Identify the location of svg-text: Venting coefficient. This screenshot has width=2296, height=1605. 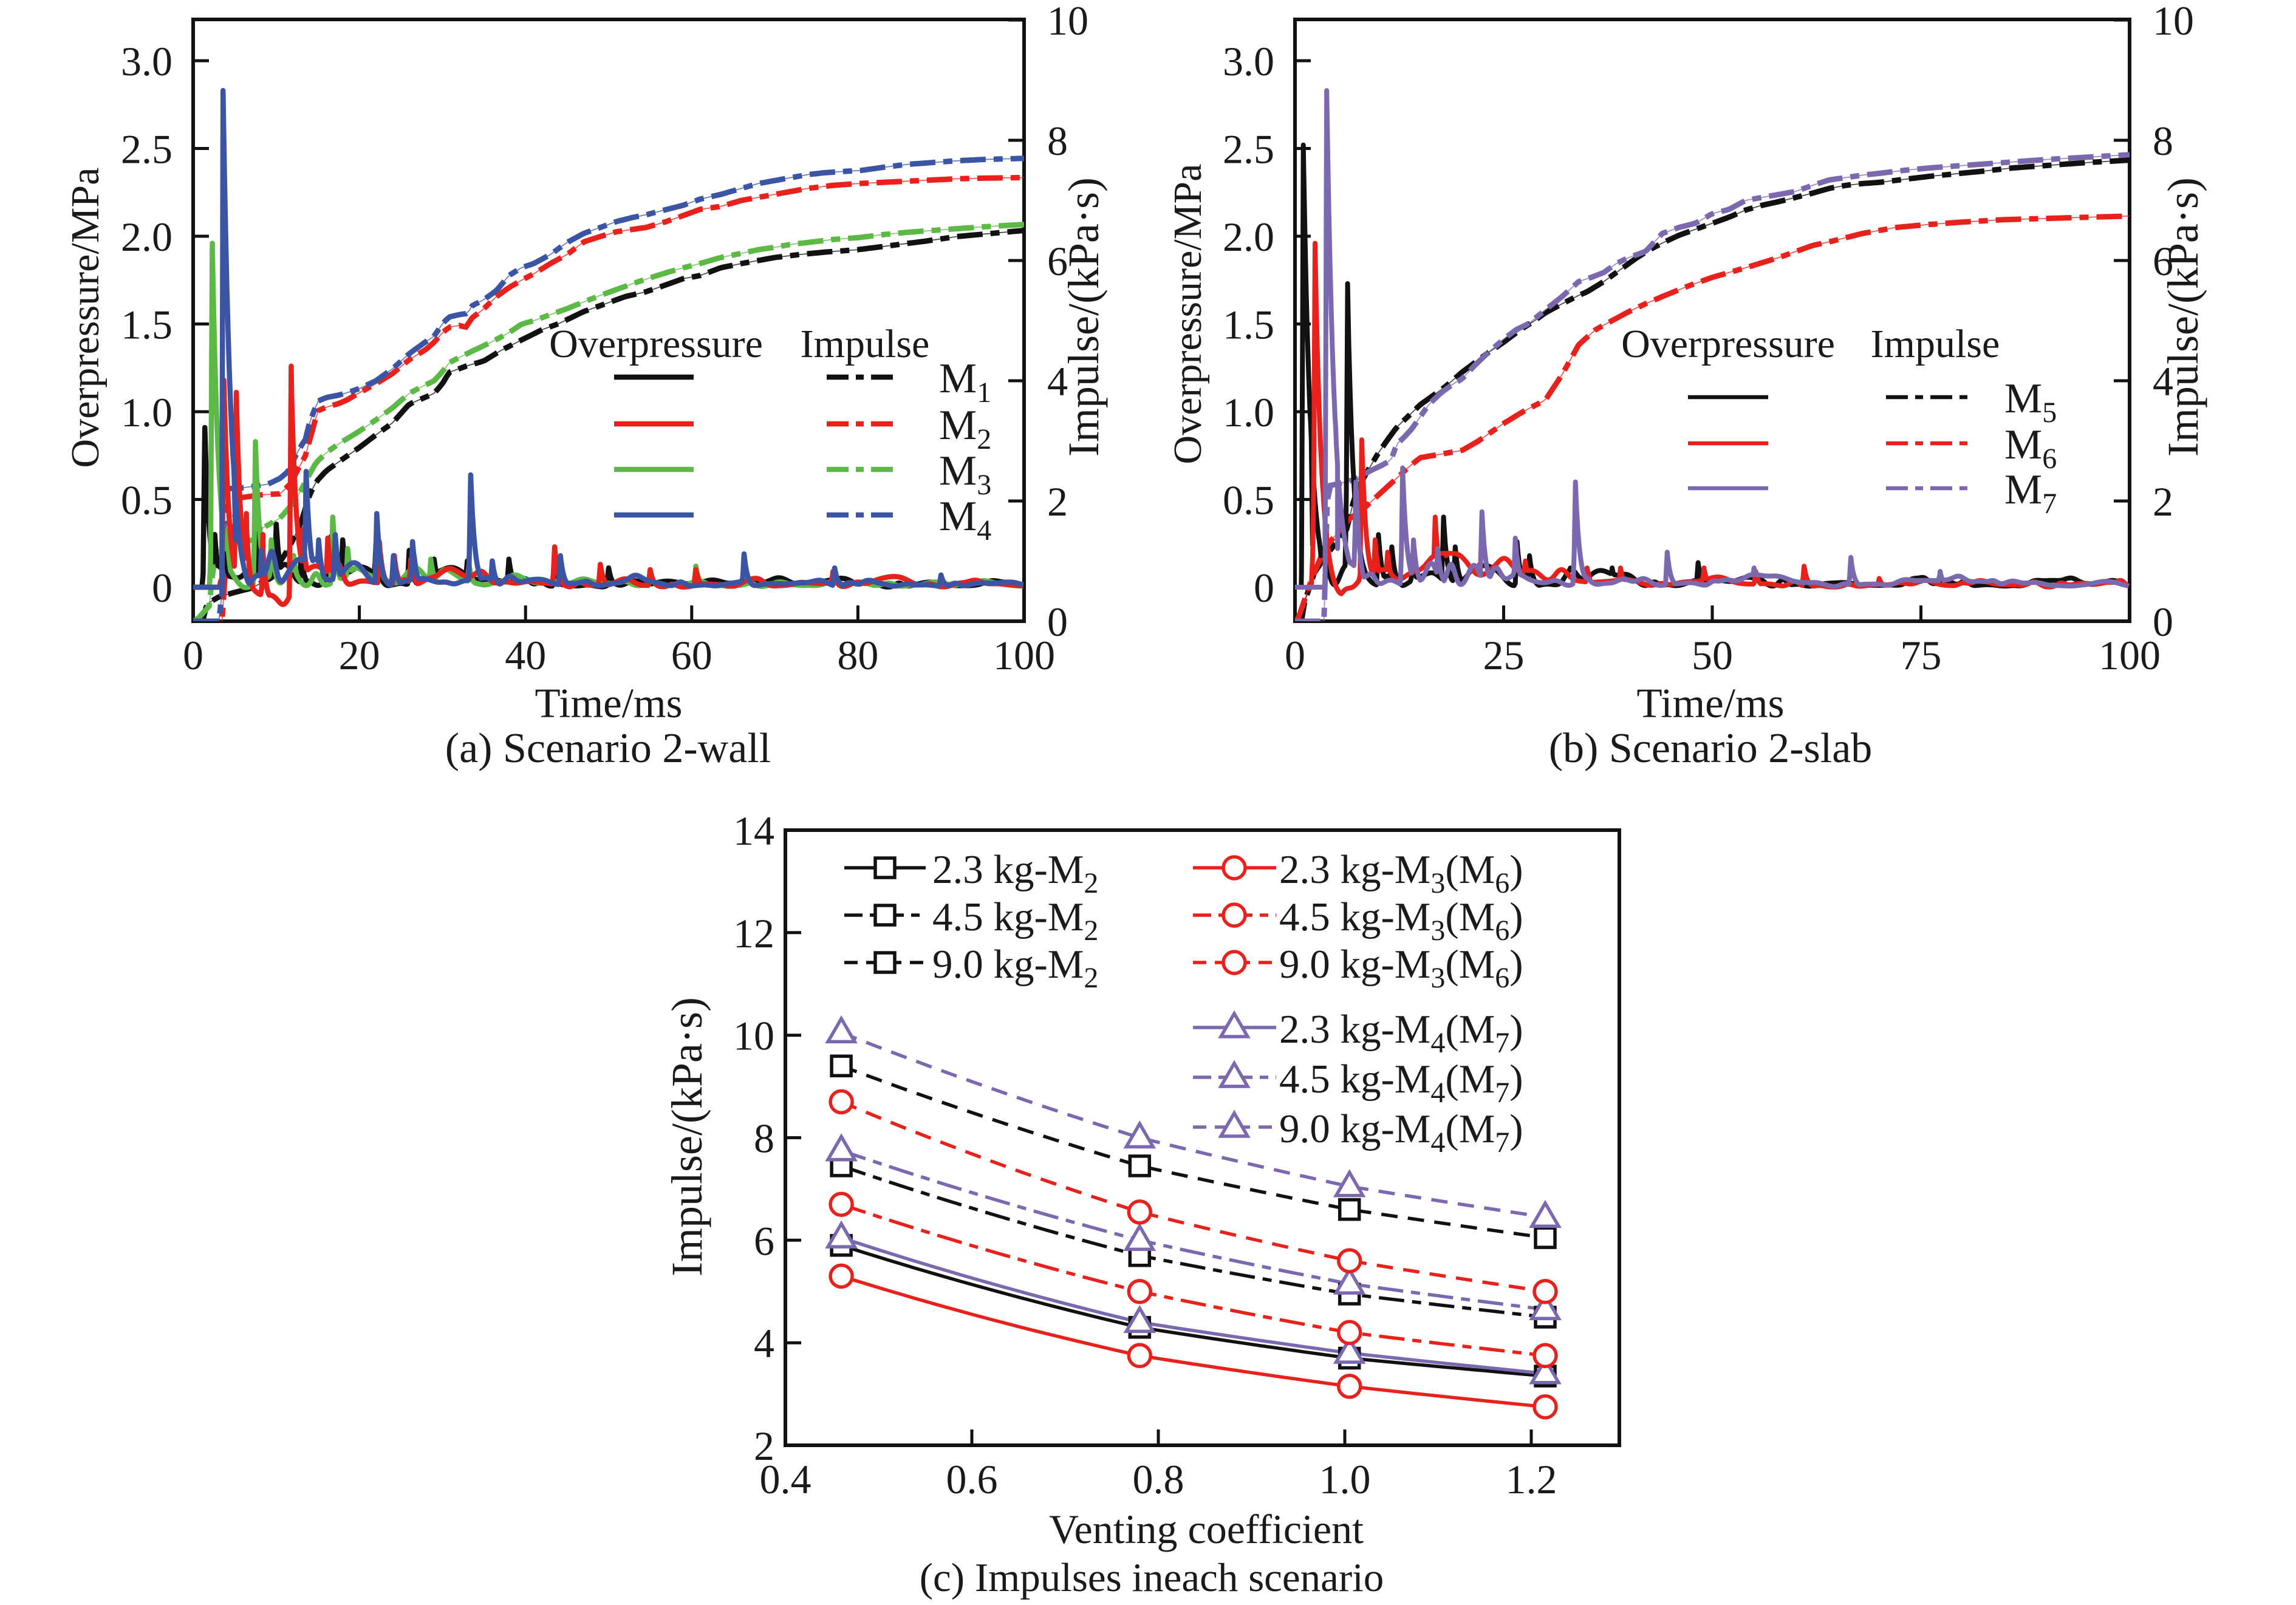
(1206, 1529).